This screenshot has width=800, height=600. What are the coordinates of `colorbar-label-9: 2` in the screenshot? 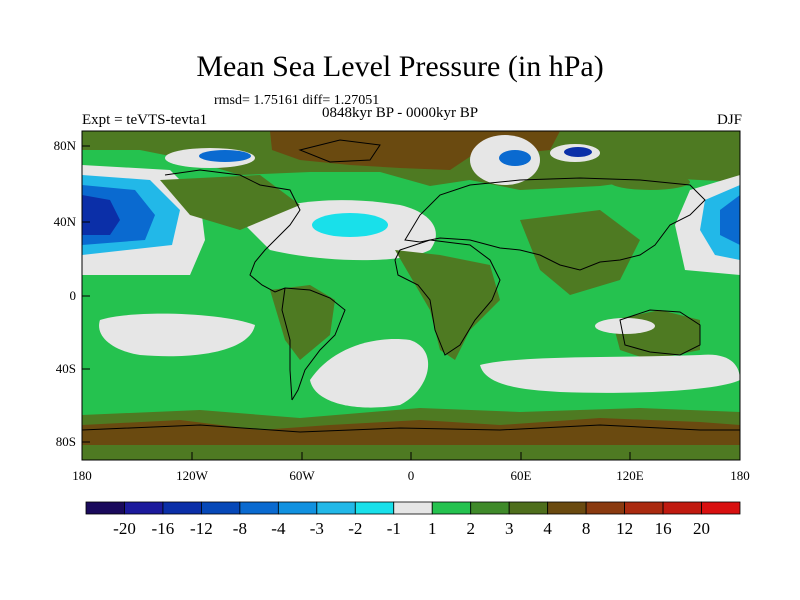 It's located at (470, 528).